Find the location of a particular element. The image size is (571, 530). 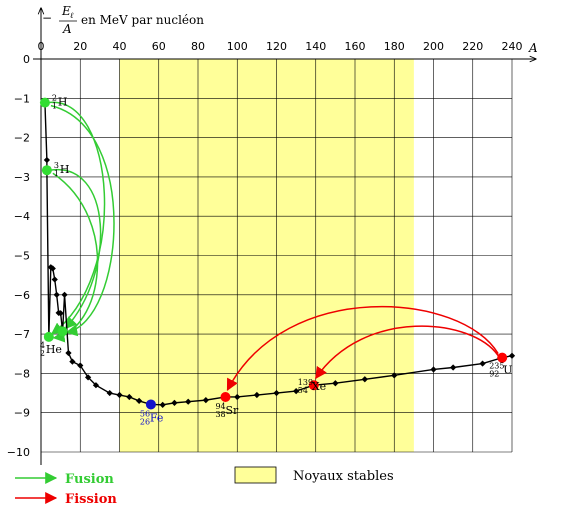

x-tick-label: 220 is located at coordinates (472, 46).